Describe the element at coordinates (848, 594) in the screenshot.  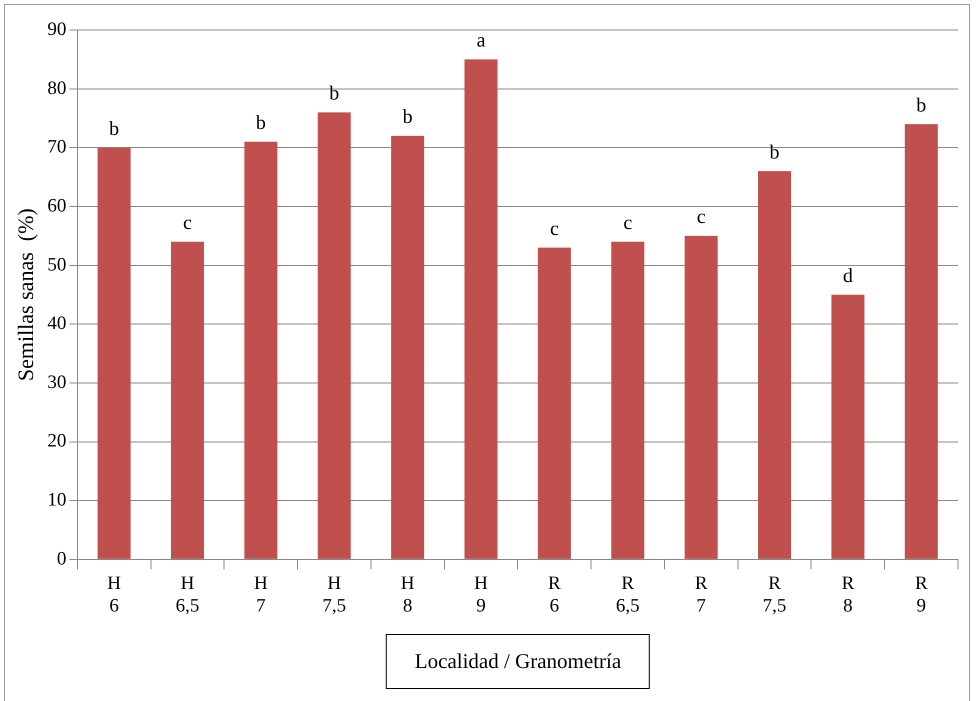
I see `x-tick-label: R 8` at that location.